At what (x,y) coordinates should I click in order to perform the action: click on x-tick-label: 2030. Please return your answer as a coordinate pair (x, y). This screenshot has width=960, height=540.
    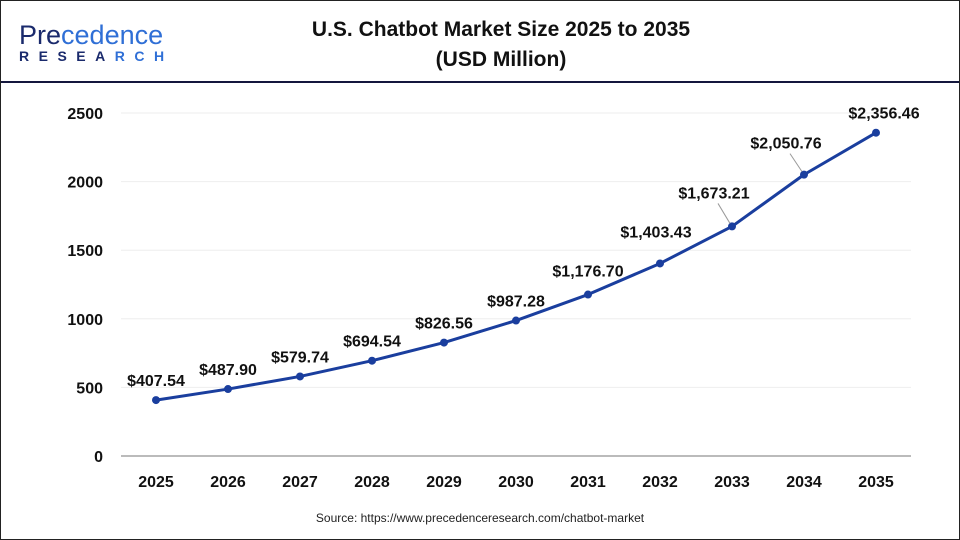
    Looking at the image, I should click on (516, 482).